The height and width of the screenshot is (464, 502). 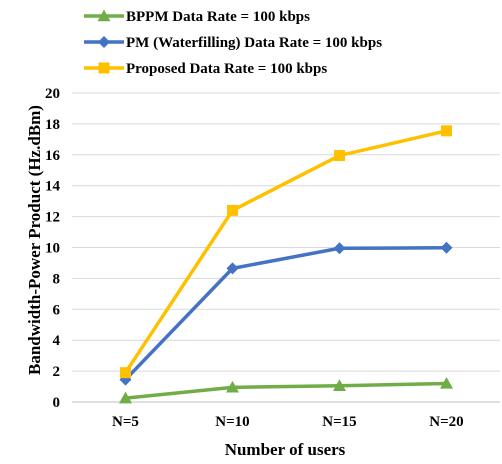 What do you see at coordinates (52, 94) in the screenshot?
I see `y-tick-label: 20` at bounding box center [52, 94].